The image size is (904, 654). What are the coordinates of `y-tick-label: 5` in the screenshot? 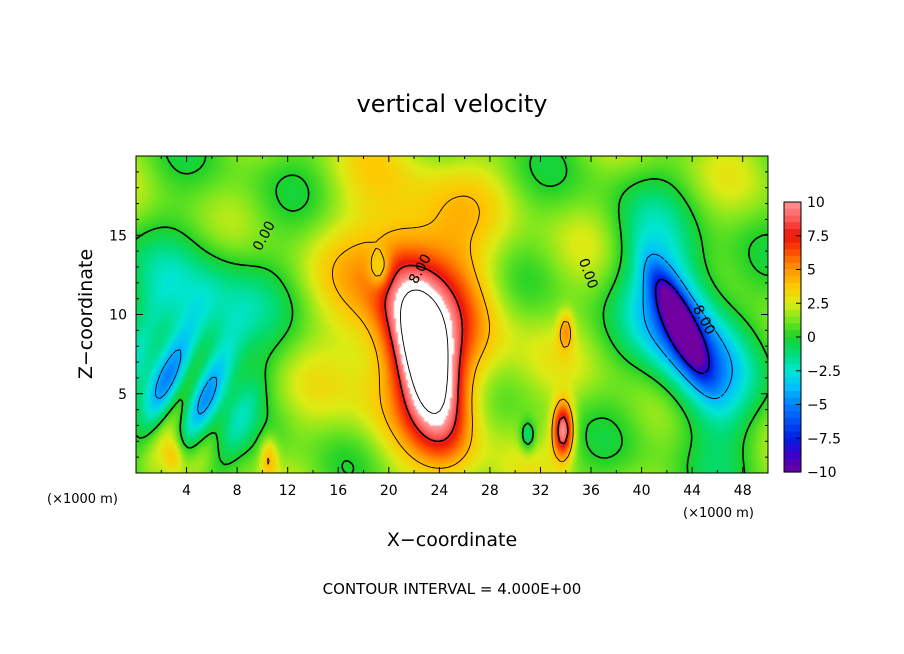 It's located at (122, 395).